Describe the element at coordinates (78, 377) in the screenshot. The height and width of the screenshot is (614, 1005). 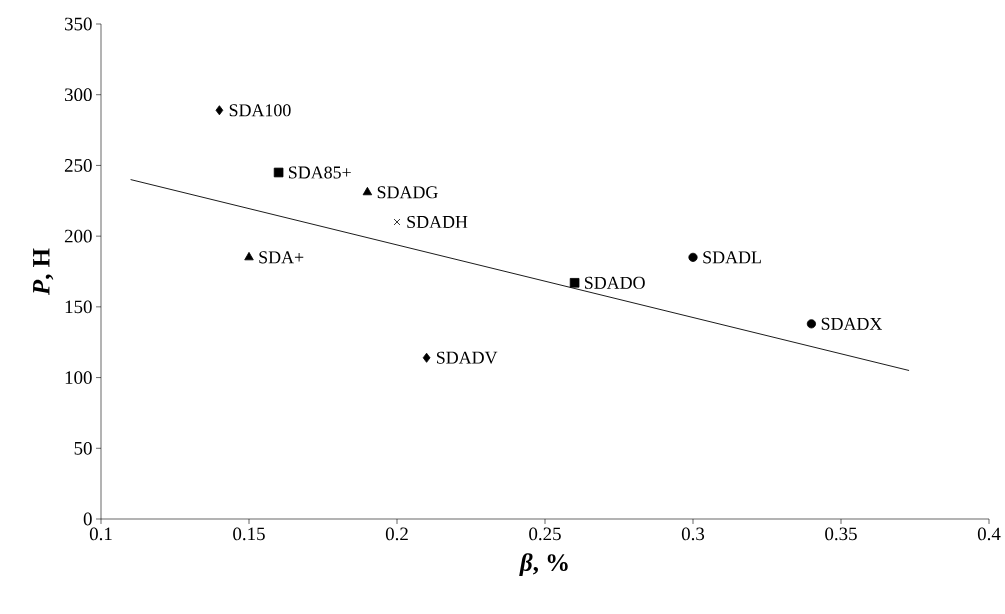
I see `y-tick-label: 100` at that location.